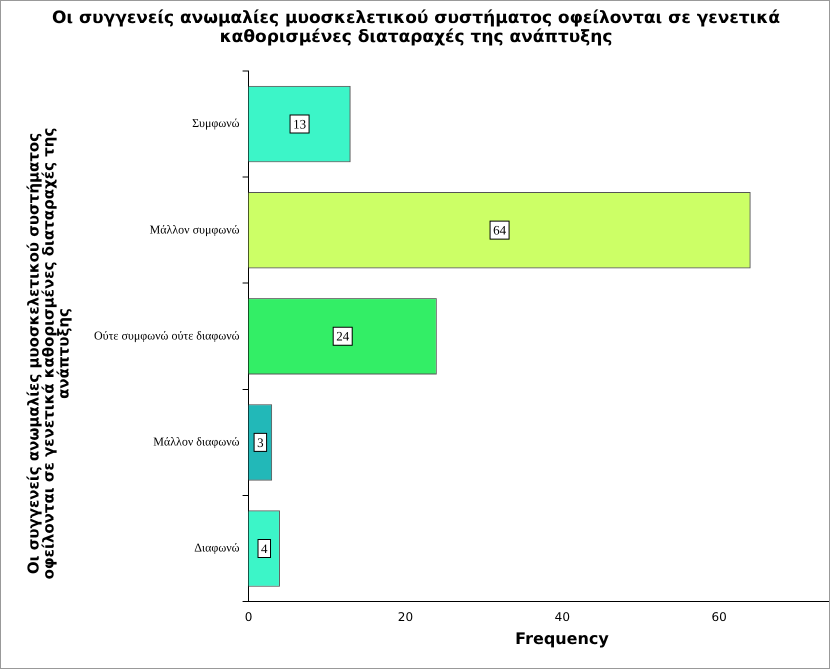 The image size is (830, 669). What do you see at coordinates (406, 617) in the screenshot?
I see `x-tick-label: 20` at bounding box center [406, 617].